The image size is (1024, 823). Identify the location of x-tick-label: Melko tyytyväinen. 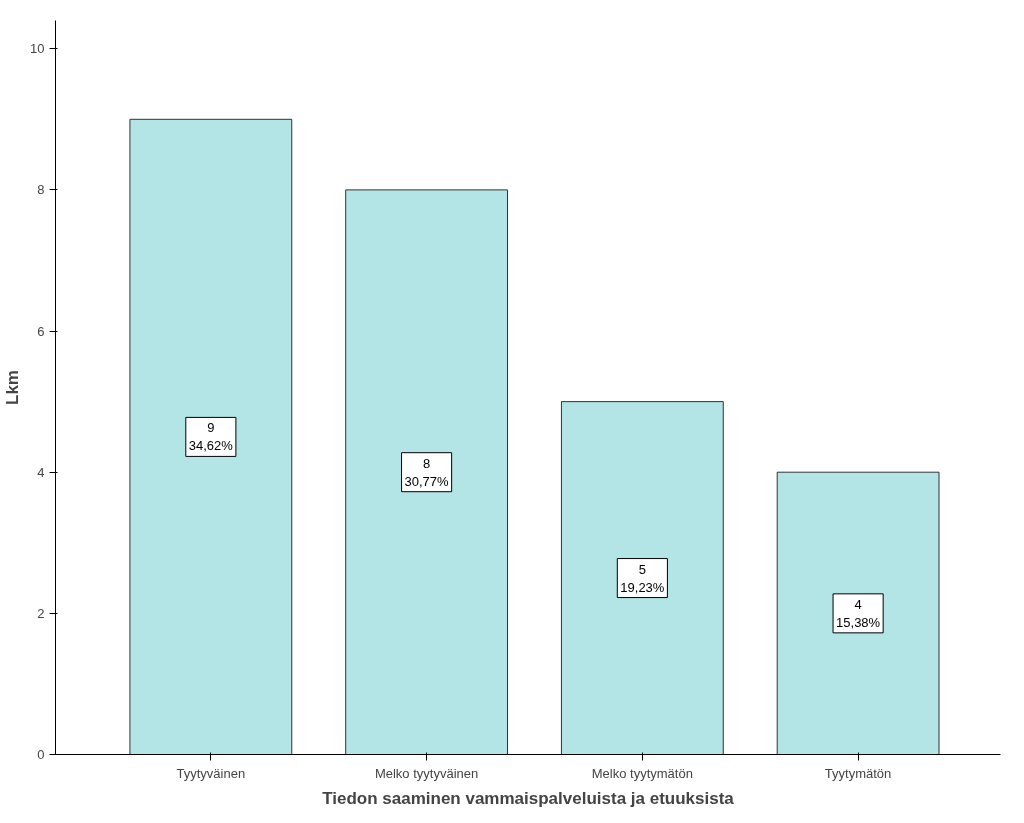
(426, 773).